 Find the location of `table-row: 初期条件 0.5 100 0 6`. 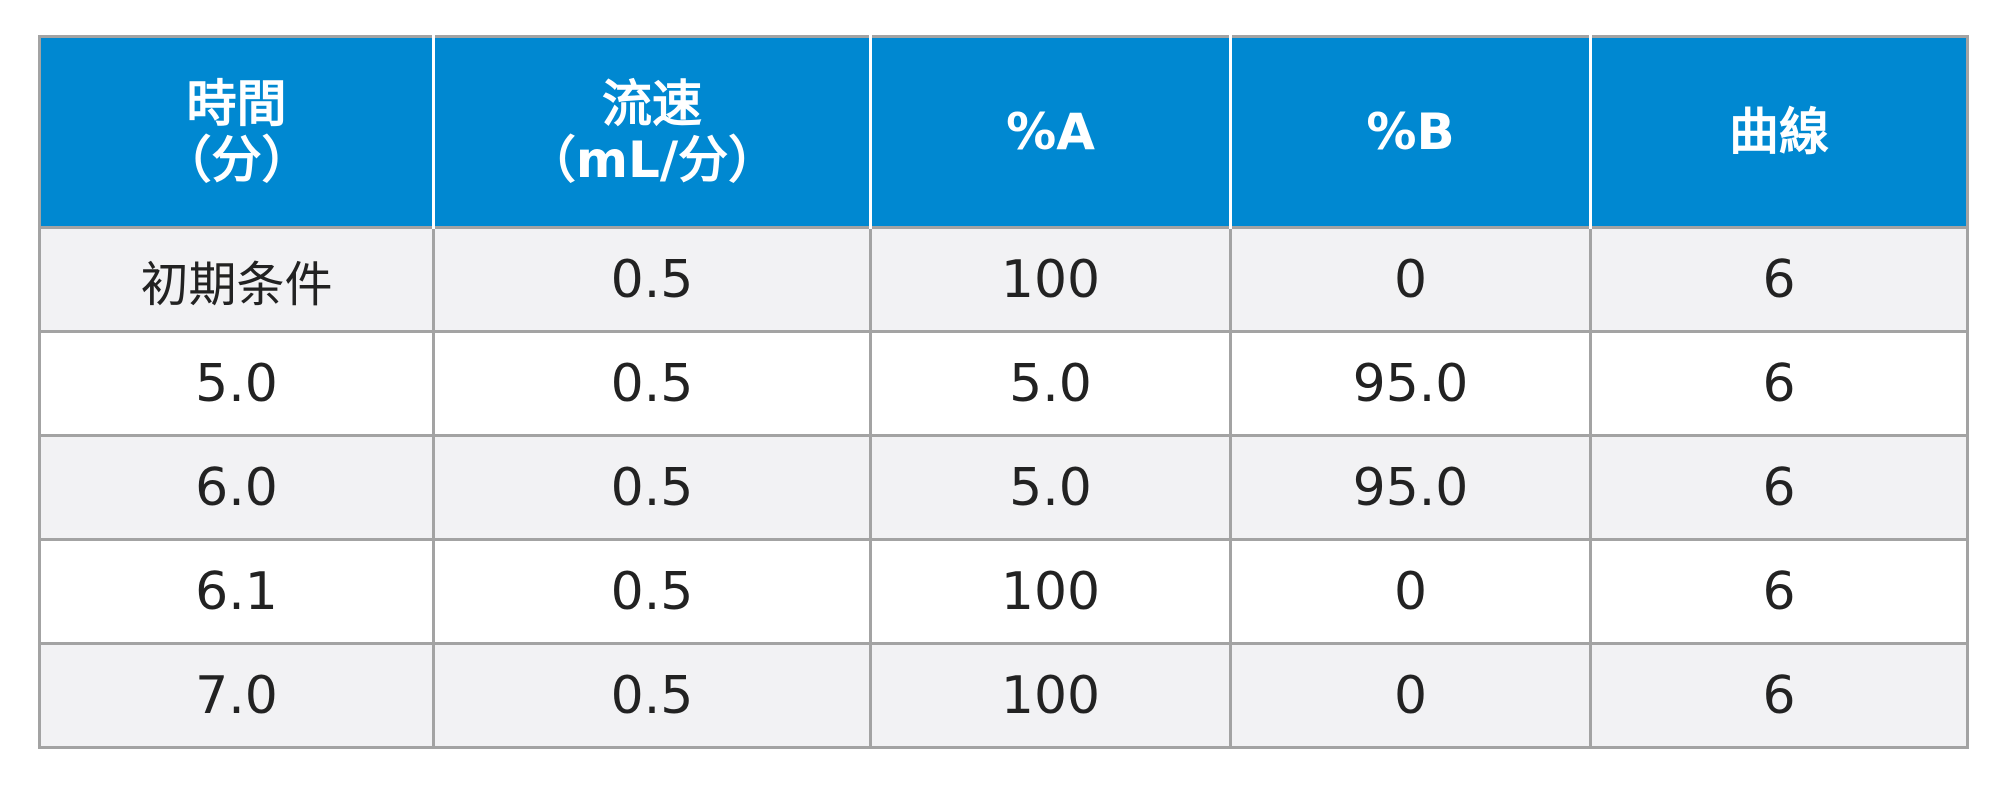

table-row: 初期条件 0.5 100 0 6 is located at coordinates (1003, 279).